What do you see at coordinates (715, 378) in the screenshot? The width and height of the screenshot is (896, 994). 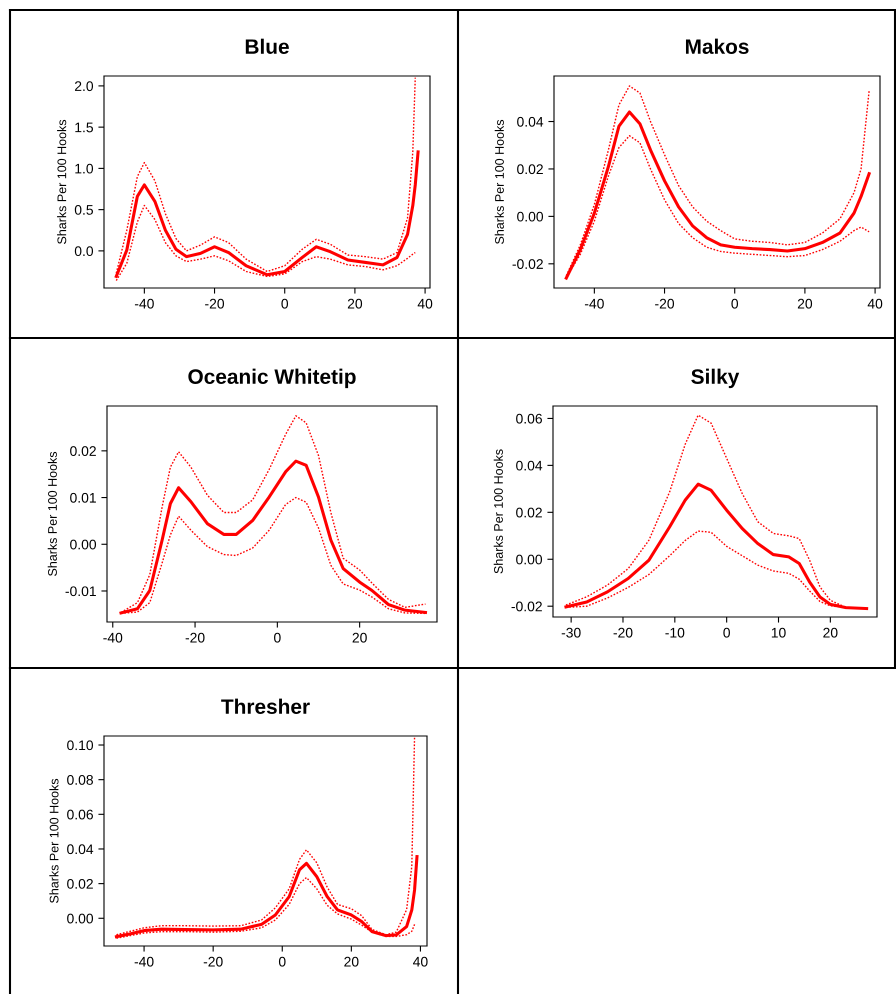 I see `chart-title: Silky` at bounding box center [715, 378].